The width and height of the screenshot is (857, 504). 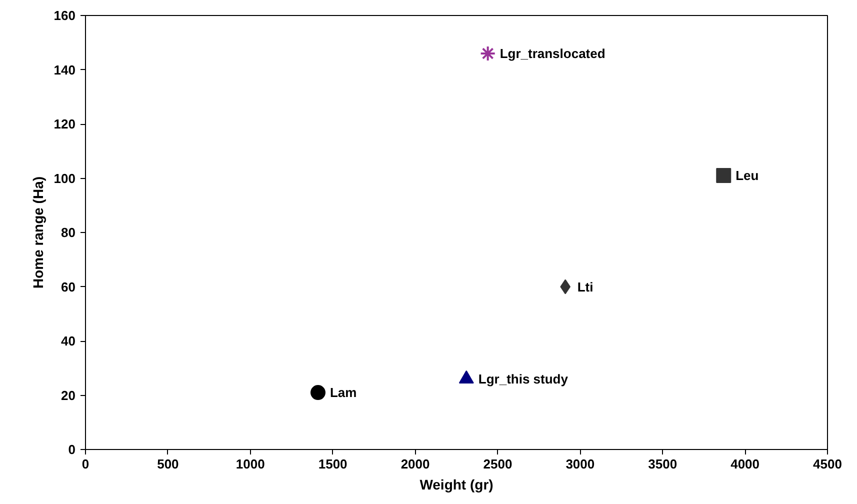 What do you see at coordinates (663, 464) in the screenshot?
I see `x-tick-label: 3500` at bounding box center [663, 464].